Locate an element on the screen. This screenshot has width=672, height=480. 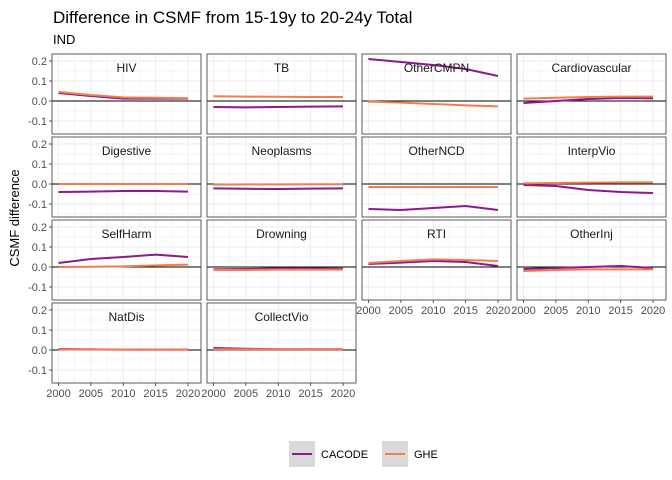
legend-item-cacode: CACODE is located at coordinates (328, 454).